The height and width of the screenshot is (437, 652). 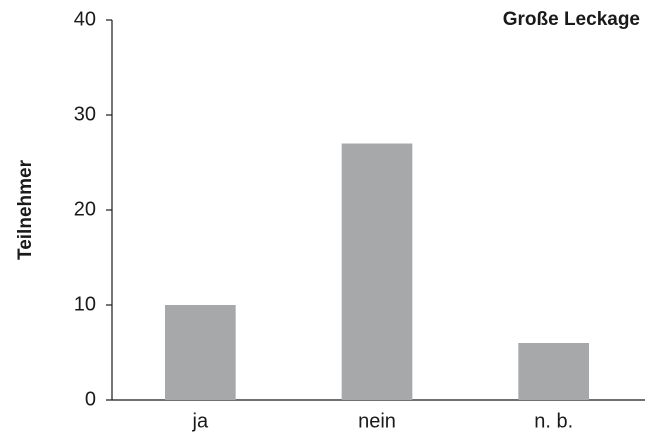 What do you see at coordinates (85, 304) in the screenshot?
I see `y-tick-label: 10` at bounding box center [85, 304].